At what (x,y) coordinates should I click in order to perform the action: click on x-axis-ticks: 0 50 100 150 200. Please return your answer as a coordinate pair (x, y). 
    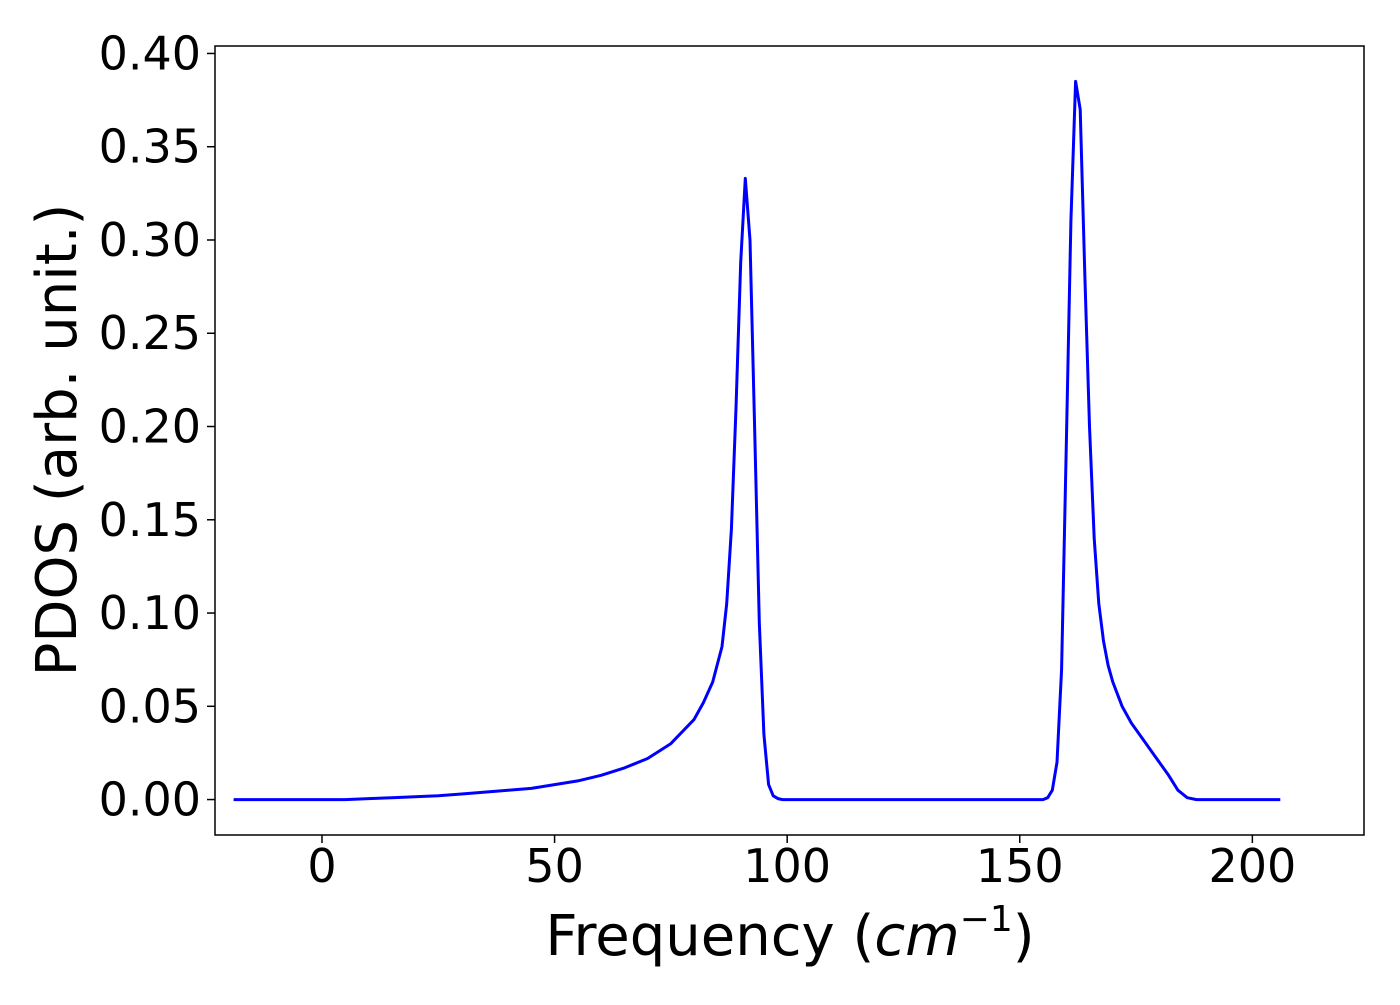
    Looking at the image, I should click on (801, 864).